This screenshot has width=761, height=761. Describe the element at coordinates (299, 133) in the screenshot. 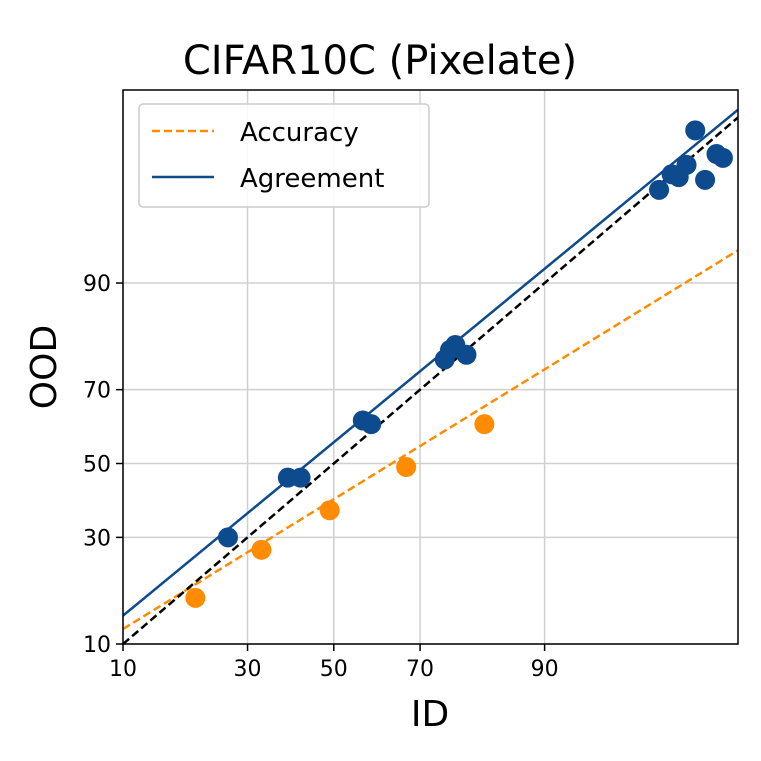

I see `legend-label-accuracy: Accuracy` at that location.